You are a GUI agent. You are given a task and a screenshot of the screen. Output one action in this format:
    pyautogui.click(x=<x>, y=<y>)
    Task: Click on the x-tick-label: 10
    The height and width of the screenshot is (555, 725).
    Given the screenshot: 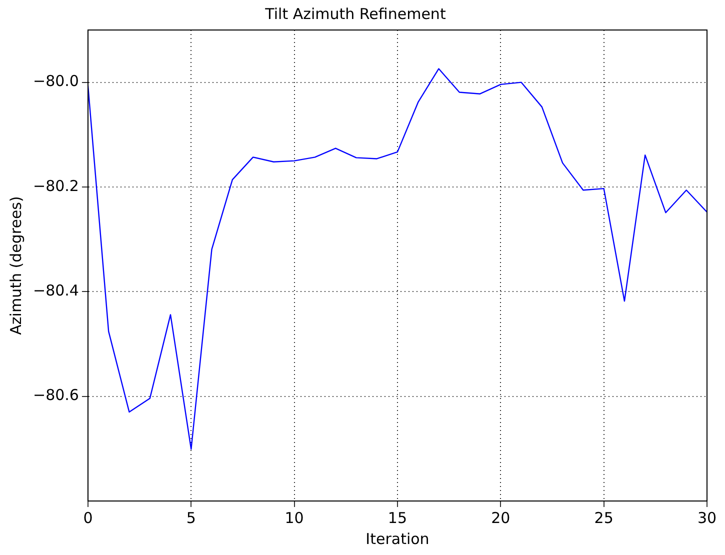 What is the action you would take?
    pyautogui.click(x=294, y=517)
    